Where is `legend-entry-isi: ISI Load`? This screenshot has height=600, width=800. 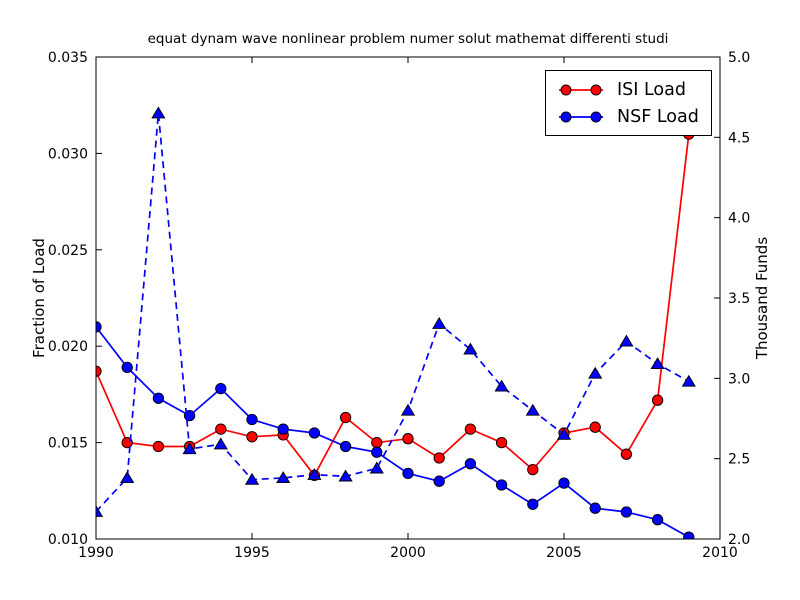
legend-entry-isi: ISI Load is located at coordinates (626, 89).